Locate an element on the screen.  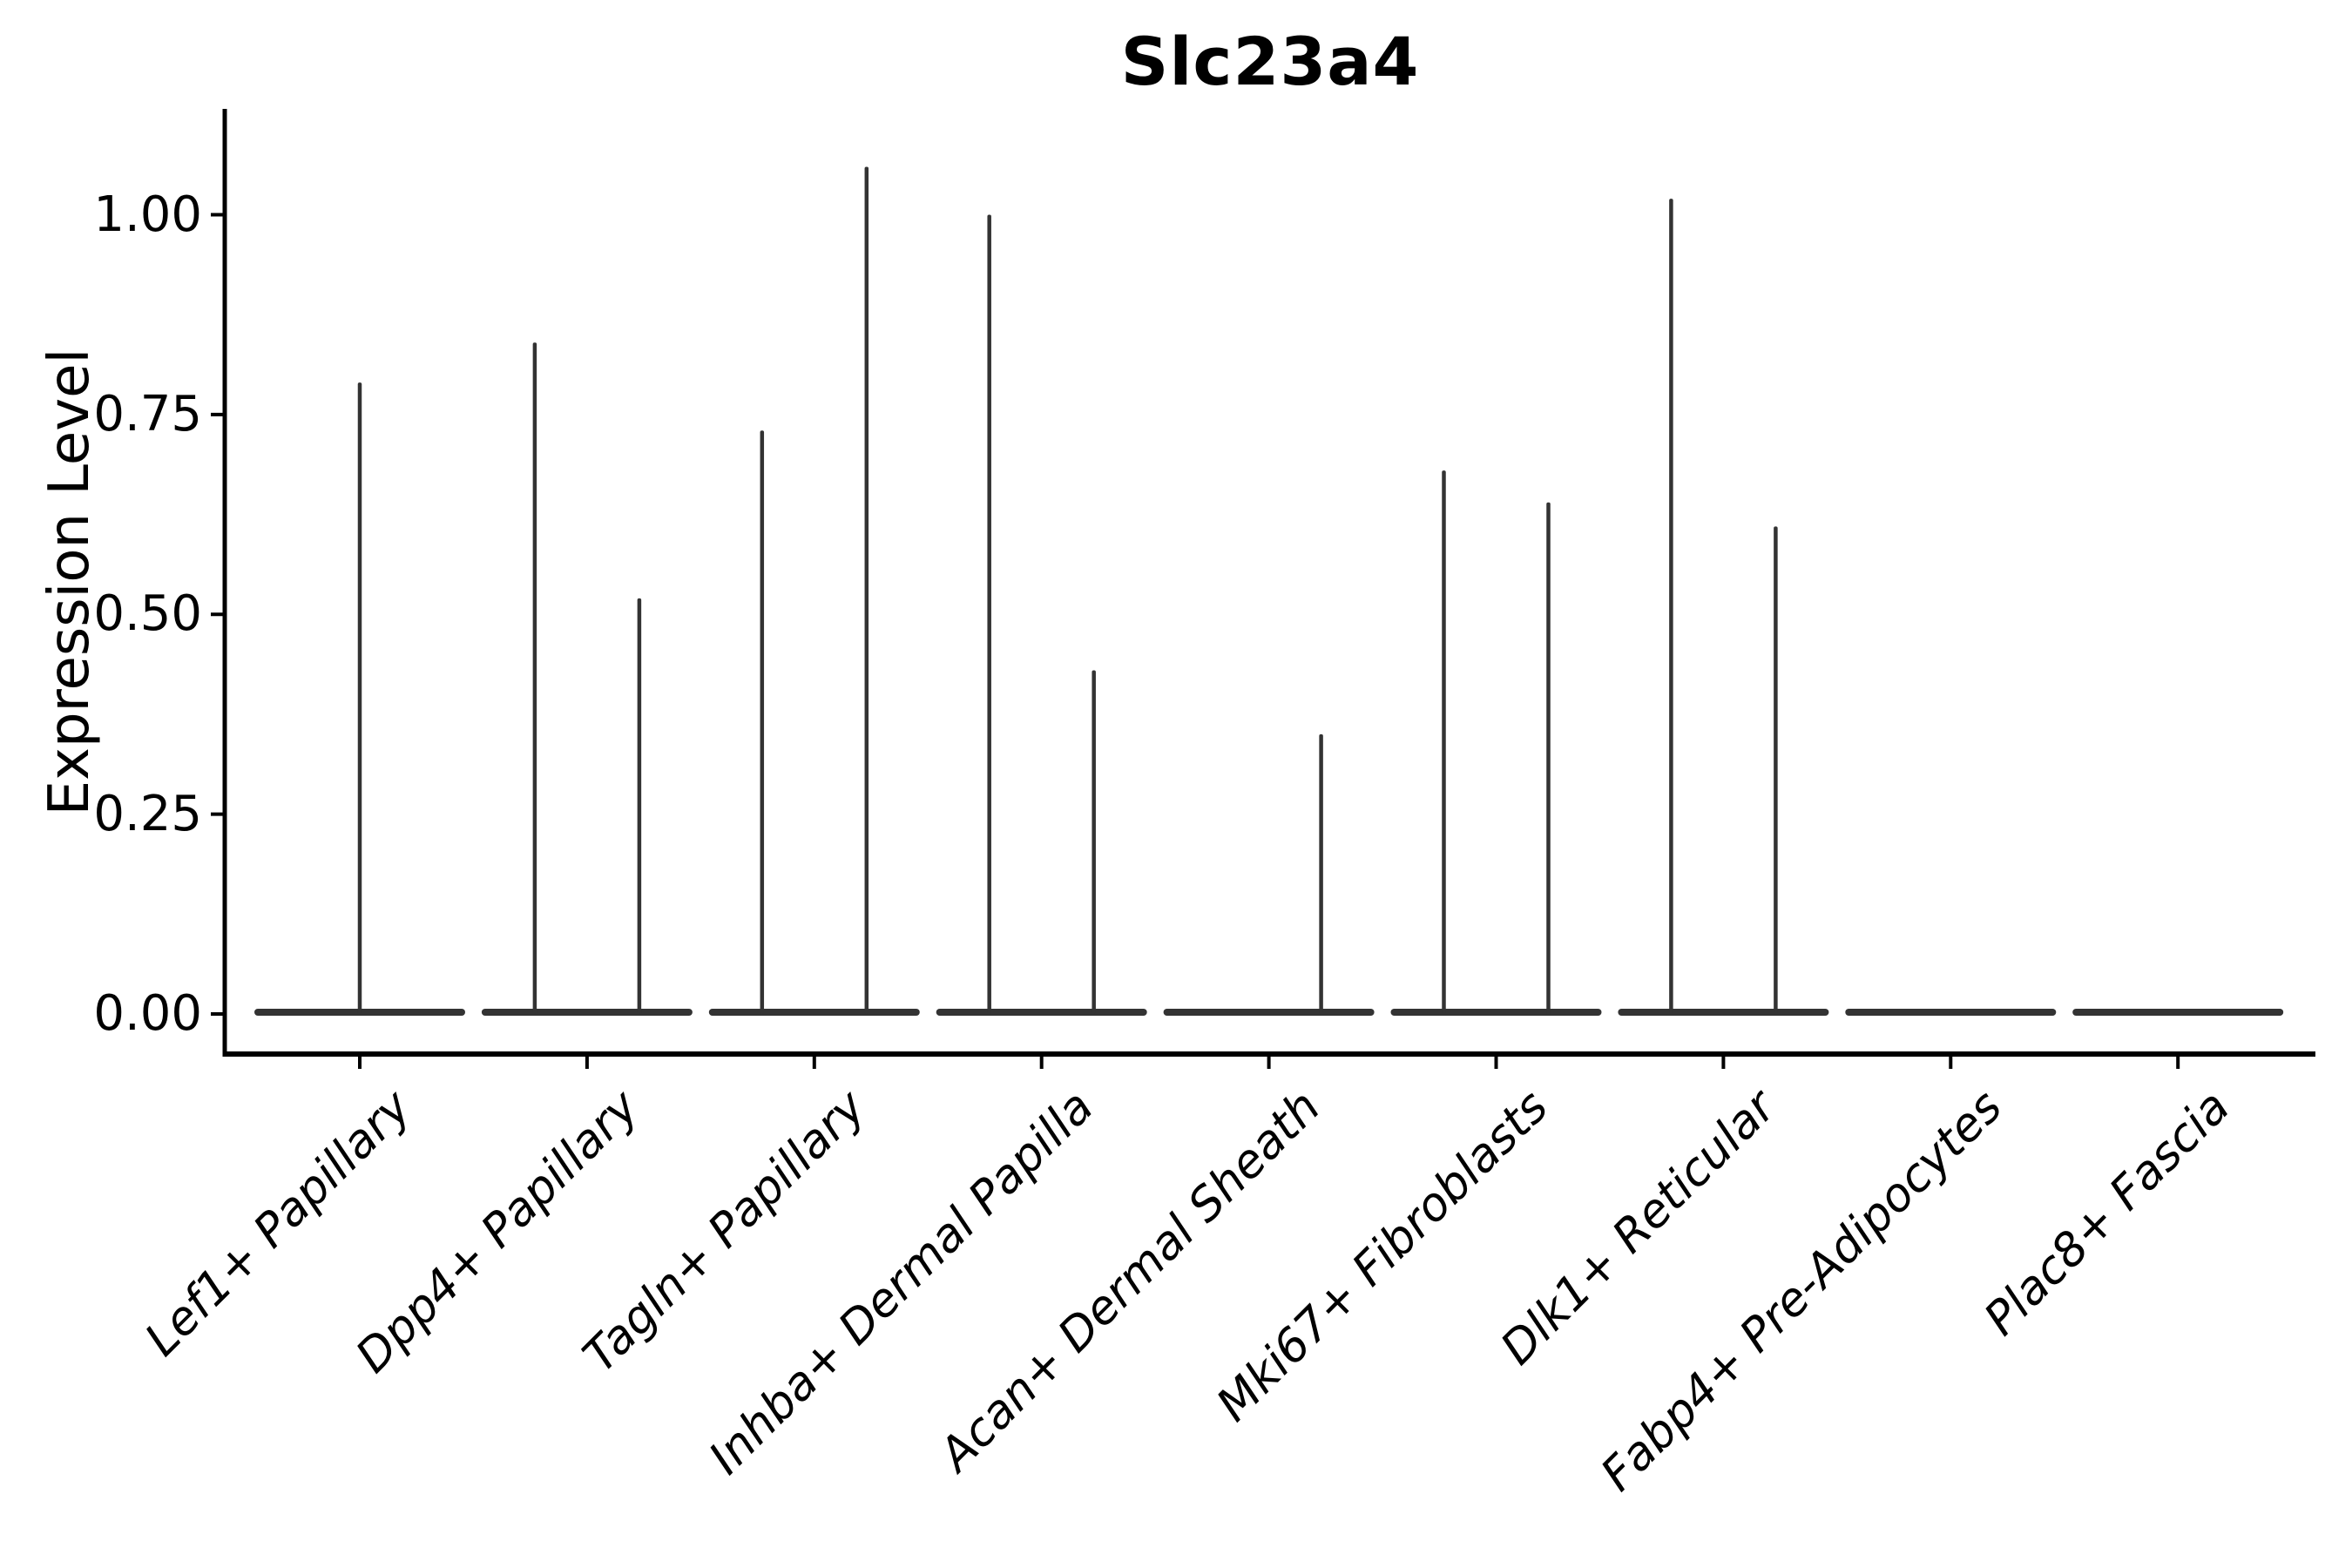
y-tick-label-0.00: 0.00 is located at coordinates (147, 1014).